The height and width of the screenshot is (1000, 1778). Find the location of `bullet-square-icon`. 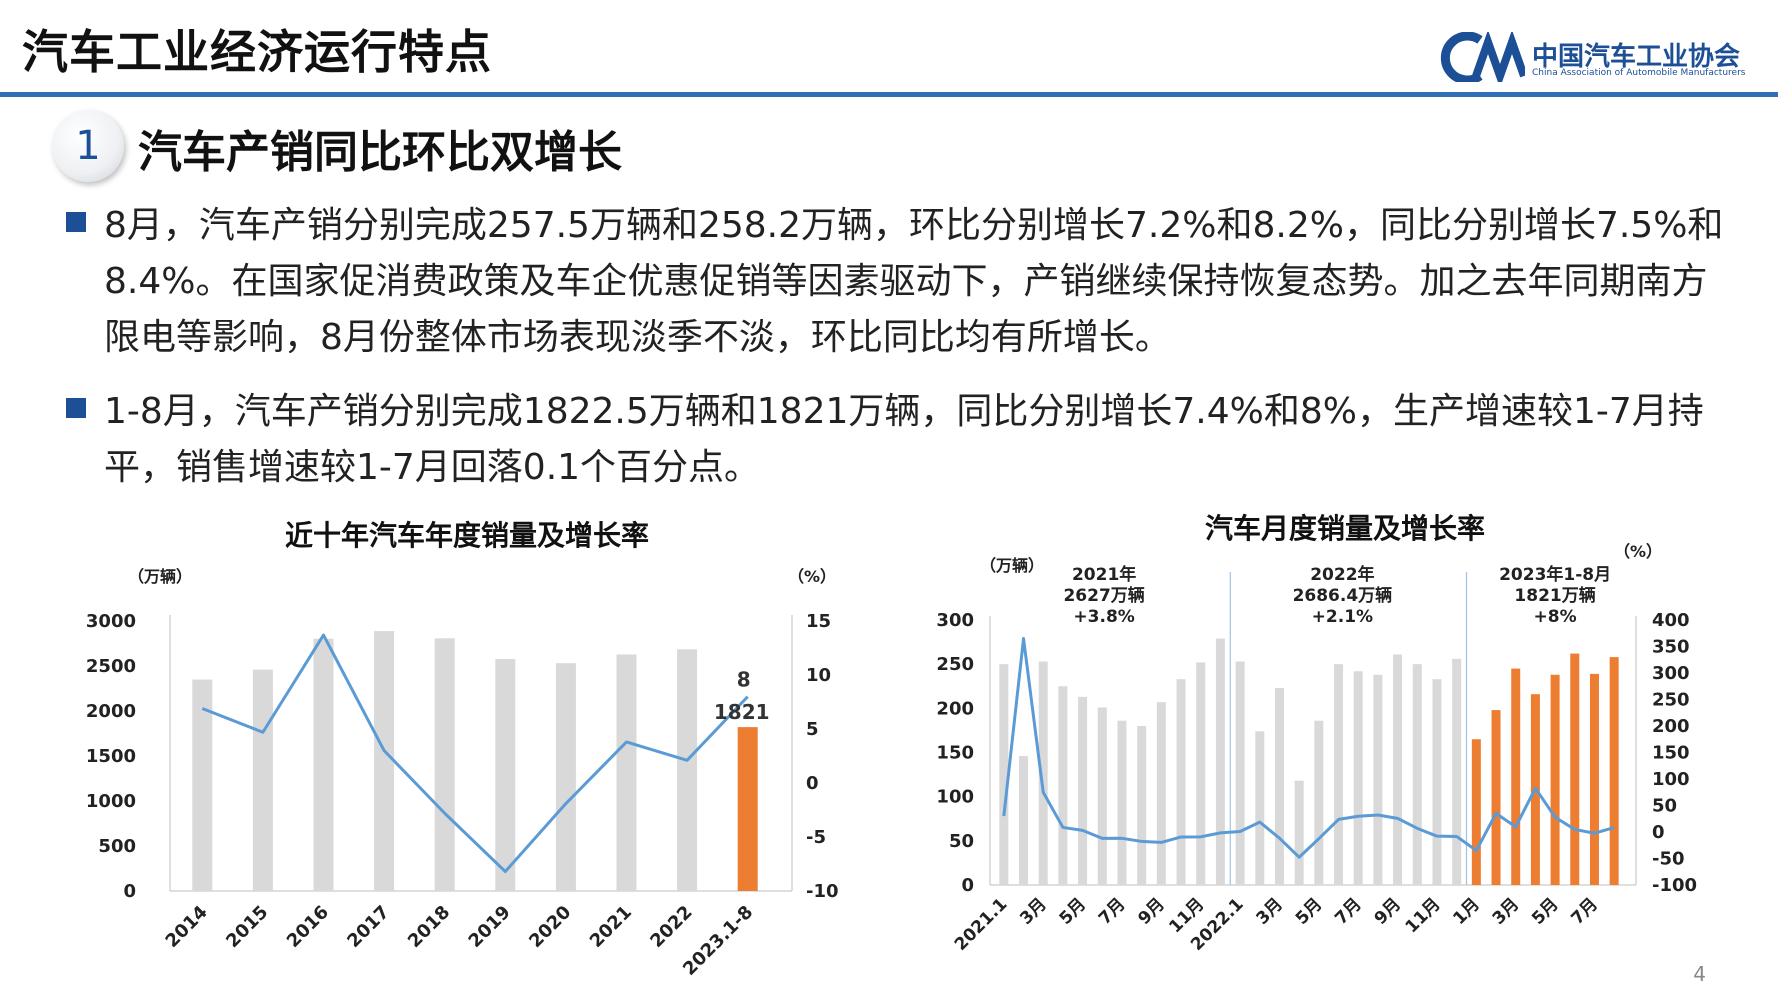

bullet-square-icon is located at coordinates (76, 408).